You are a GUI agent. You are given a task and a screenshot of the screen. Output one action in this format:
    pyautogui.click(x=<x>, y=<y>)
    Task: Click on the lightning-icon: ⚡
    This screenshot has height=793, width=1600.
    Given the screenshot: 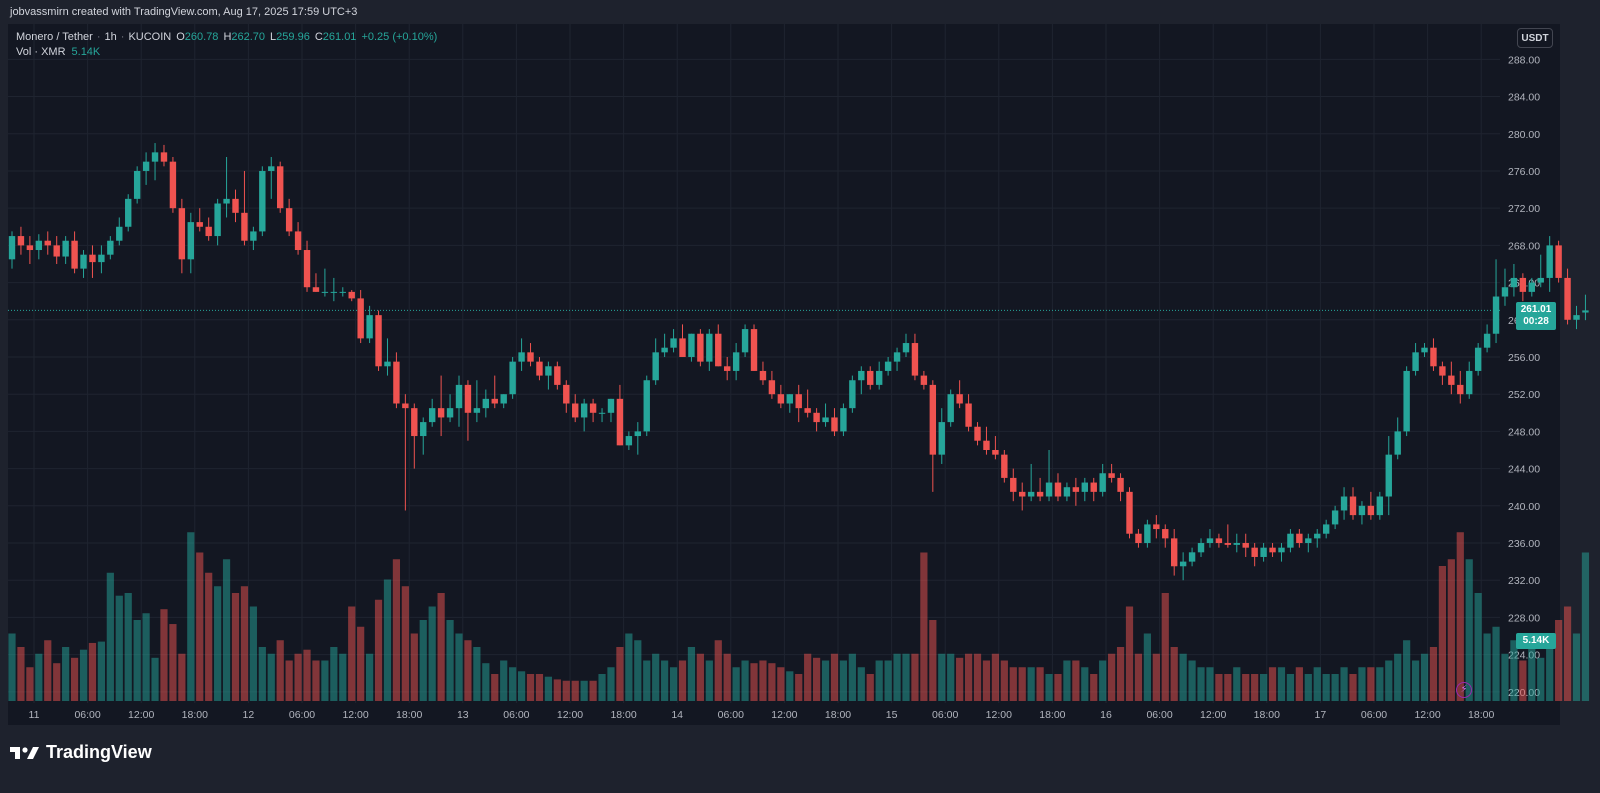 What is the action you would take?
    pyautogui.click(x=1464, y=690)
    